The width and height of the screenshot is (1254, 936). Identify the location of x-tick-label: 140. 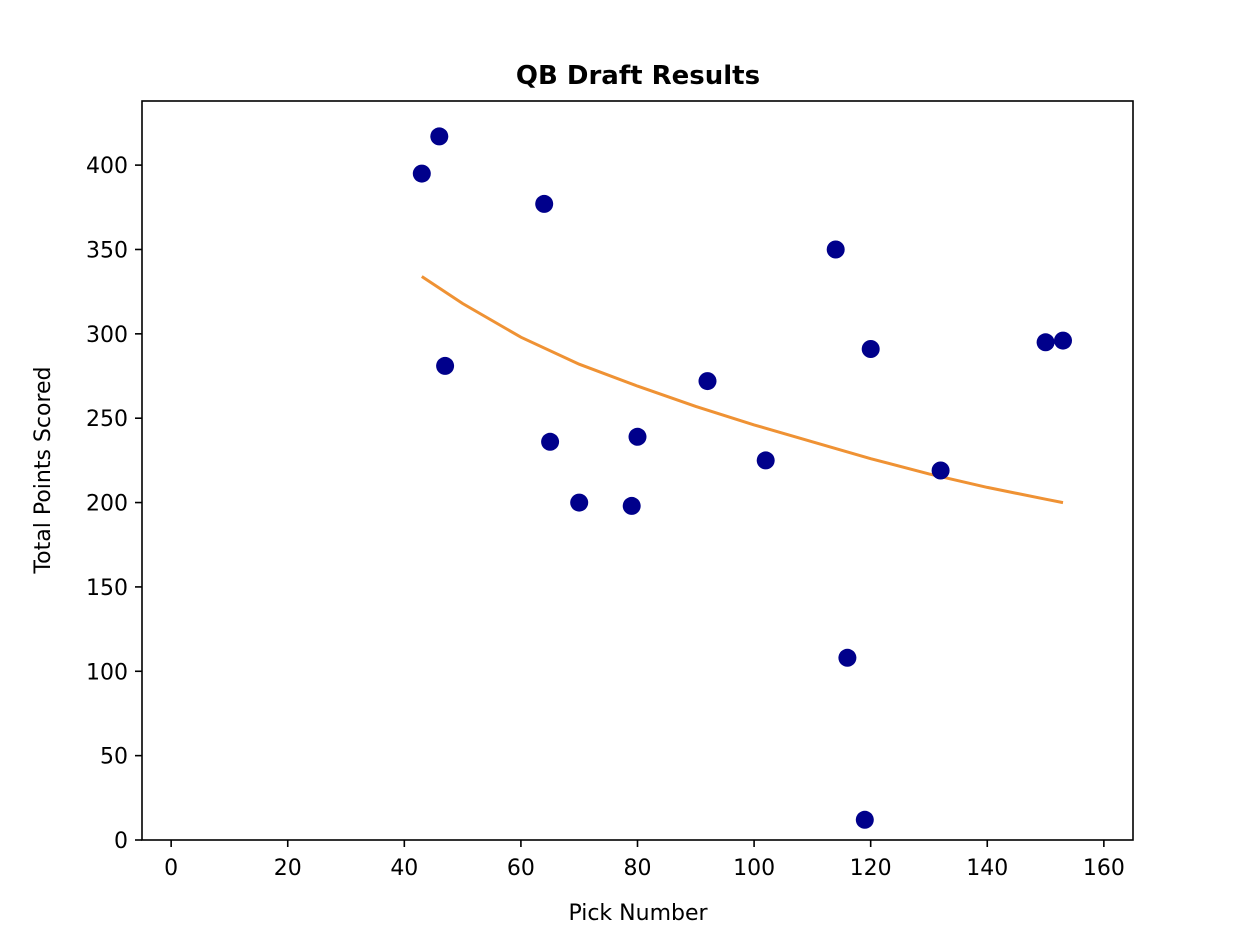
(987, 868).